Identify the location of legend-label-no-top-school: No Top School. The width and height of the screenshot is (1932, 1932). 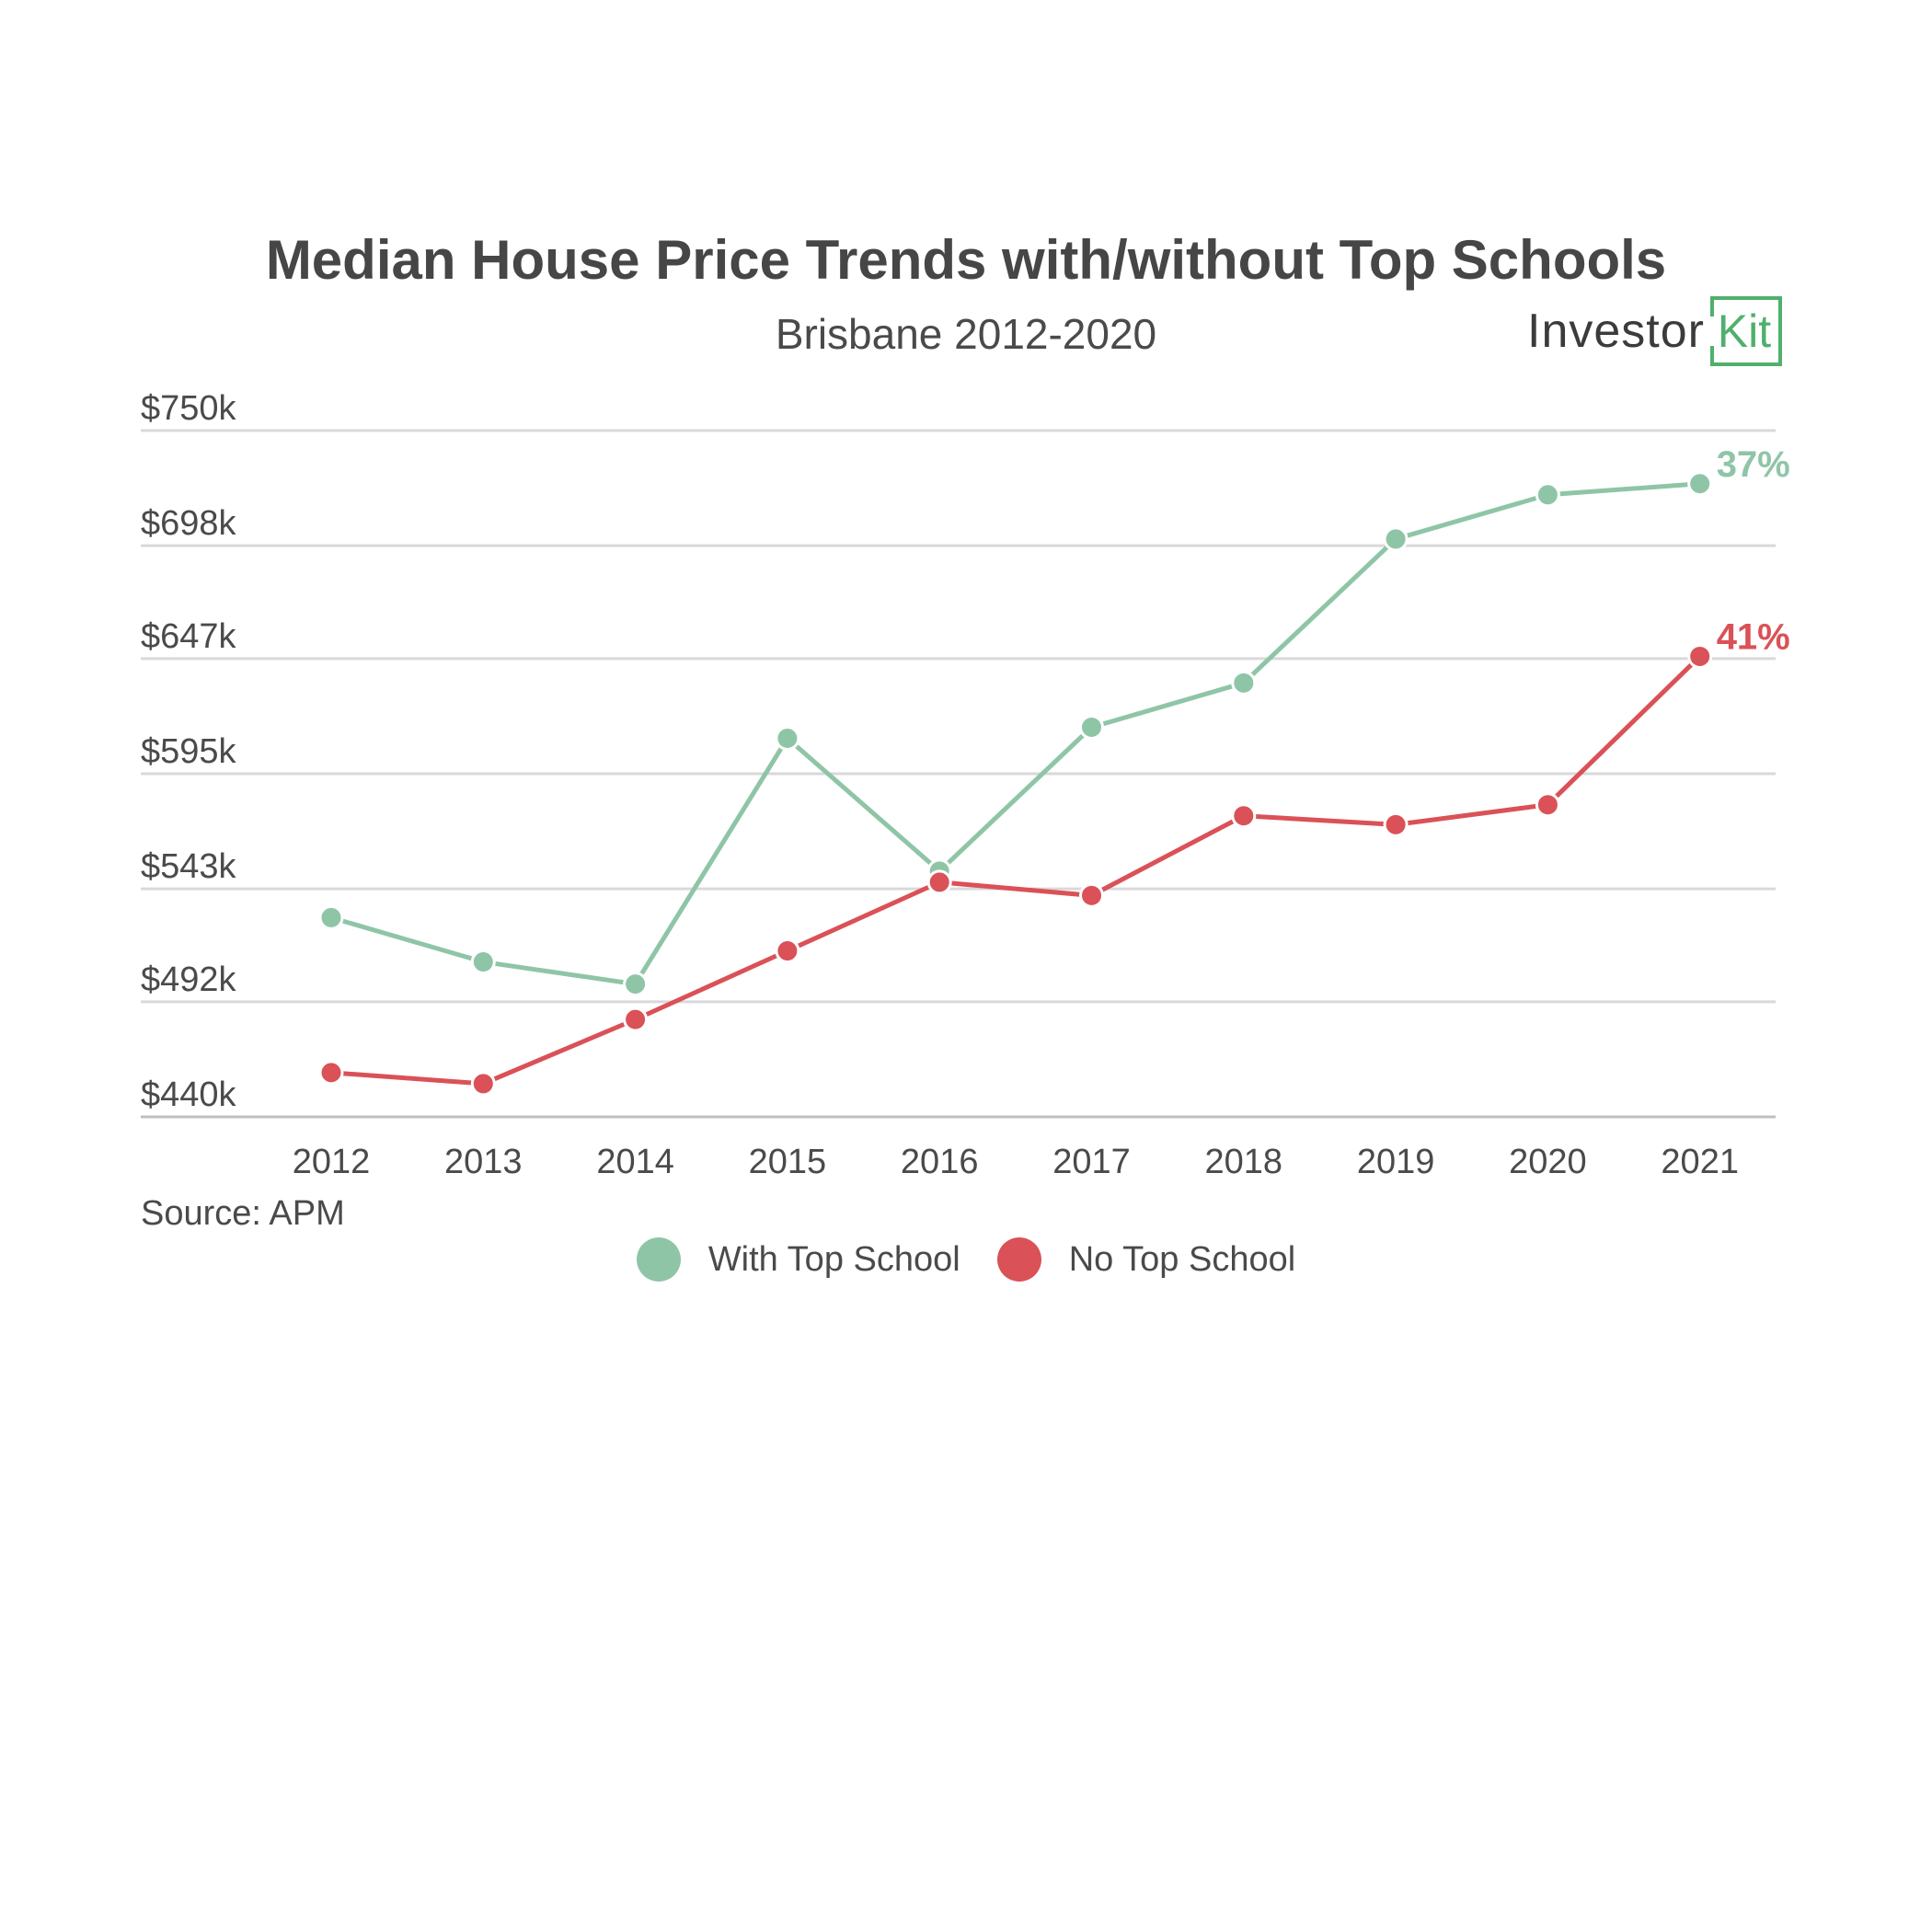
(1182, 1259).